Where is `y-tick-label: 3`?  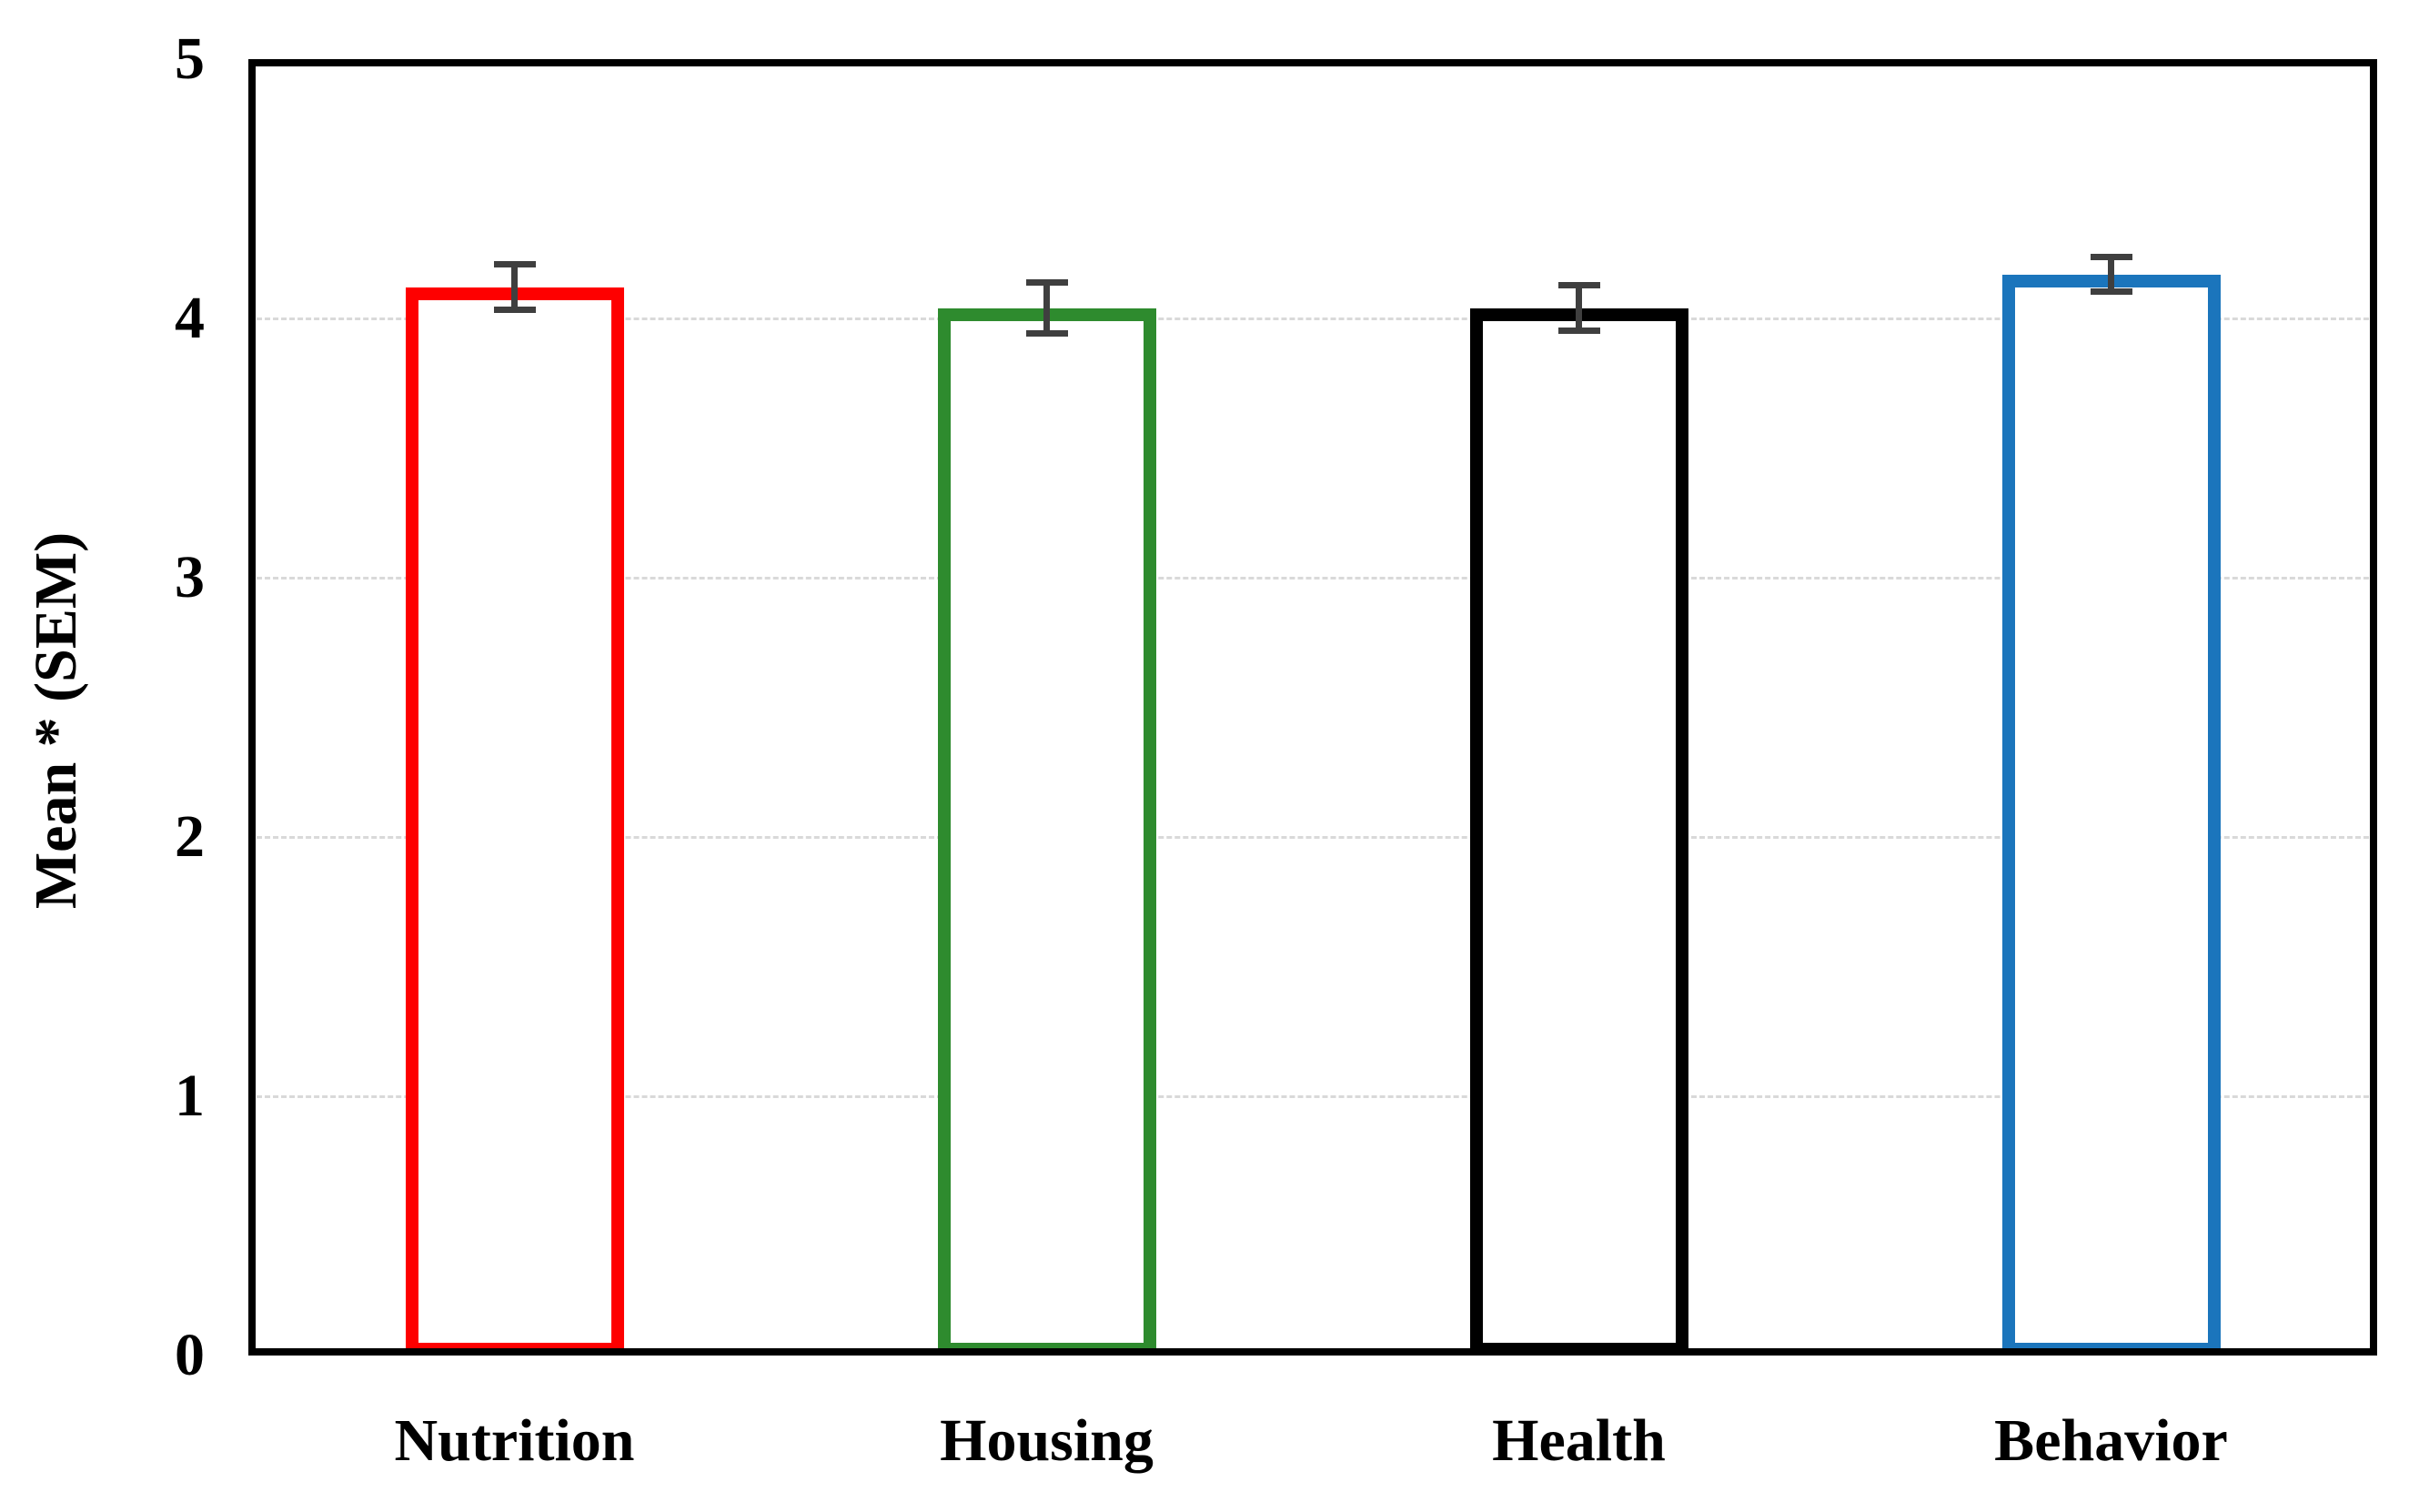
y-tick-label: 3 is located at coordinates (190, 577).